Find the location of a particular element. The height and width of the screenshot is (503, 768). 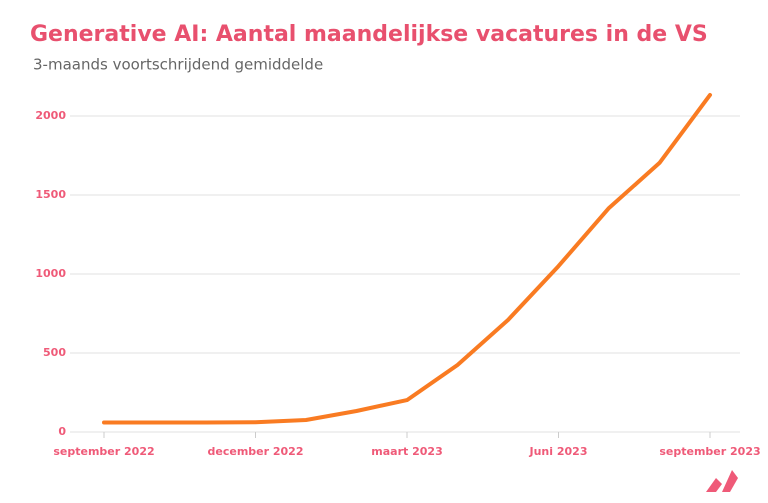

x-tick-label: september 2022 is located at coordinates (103, 451).